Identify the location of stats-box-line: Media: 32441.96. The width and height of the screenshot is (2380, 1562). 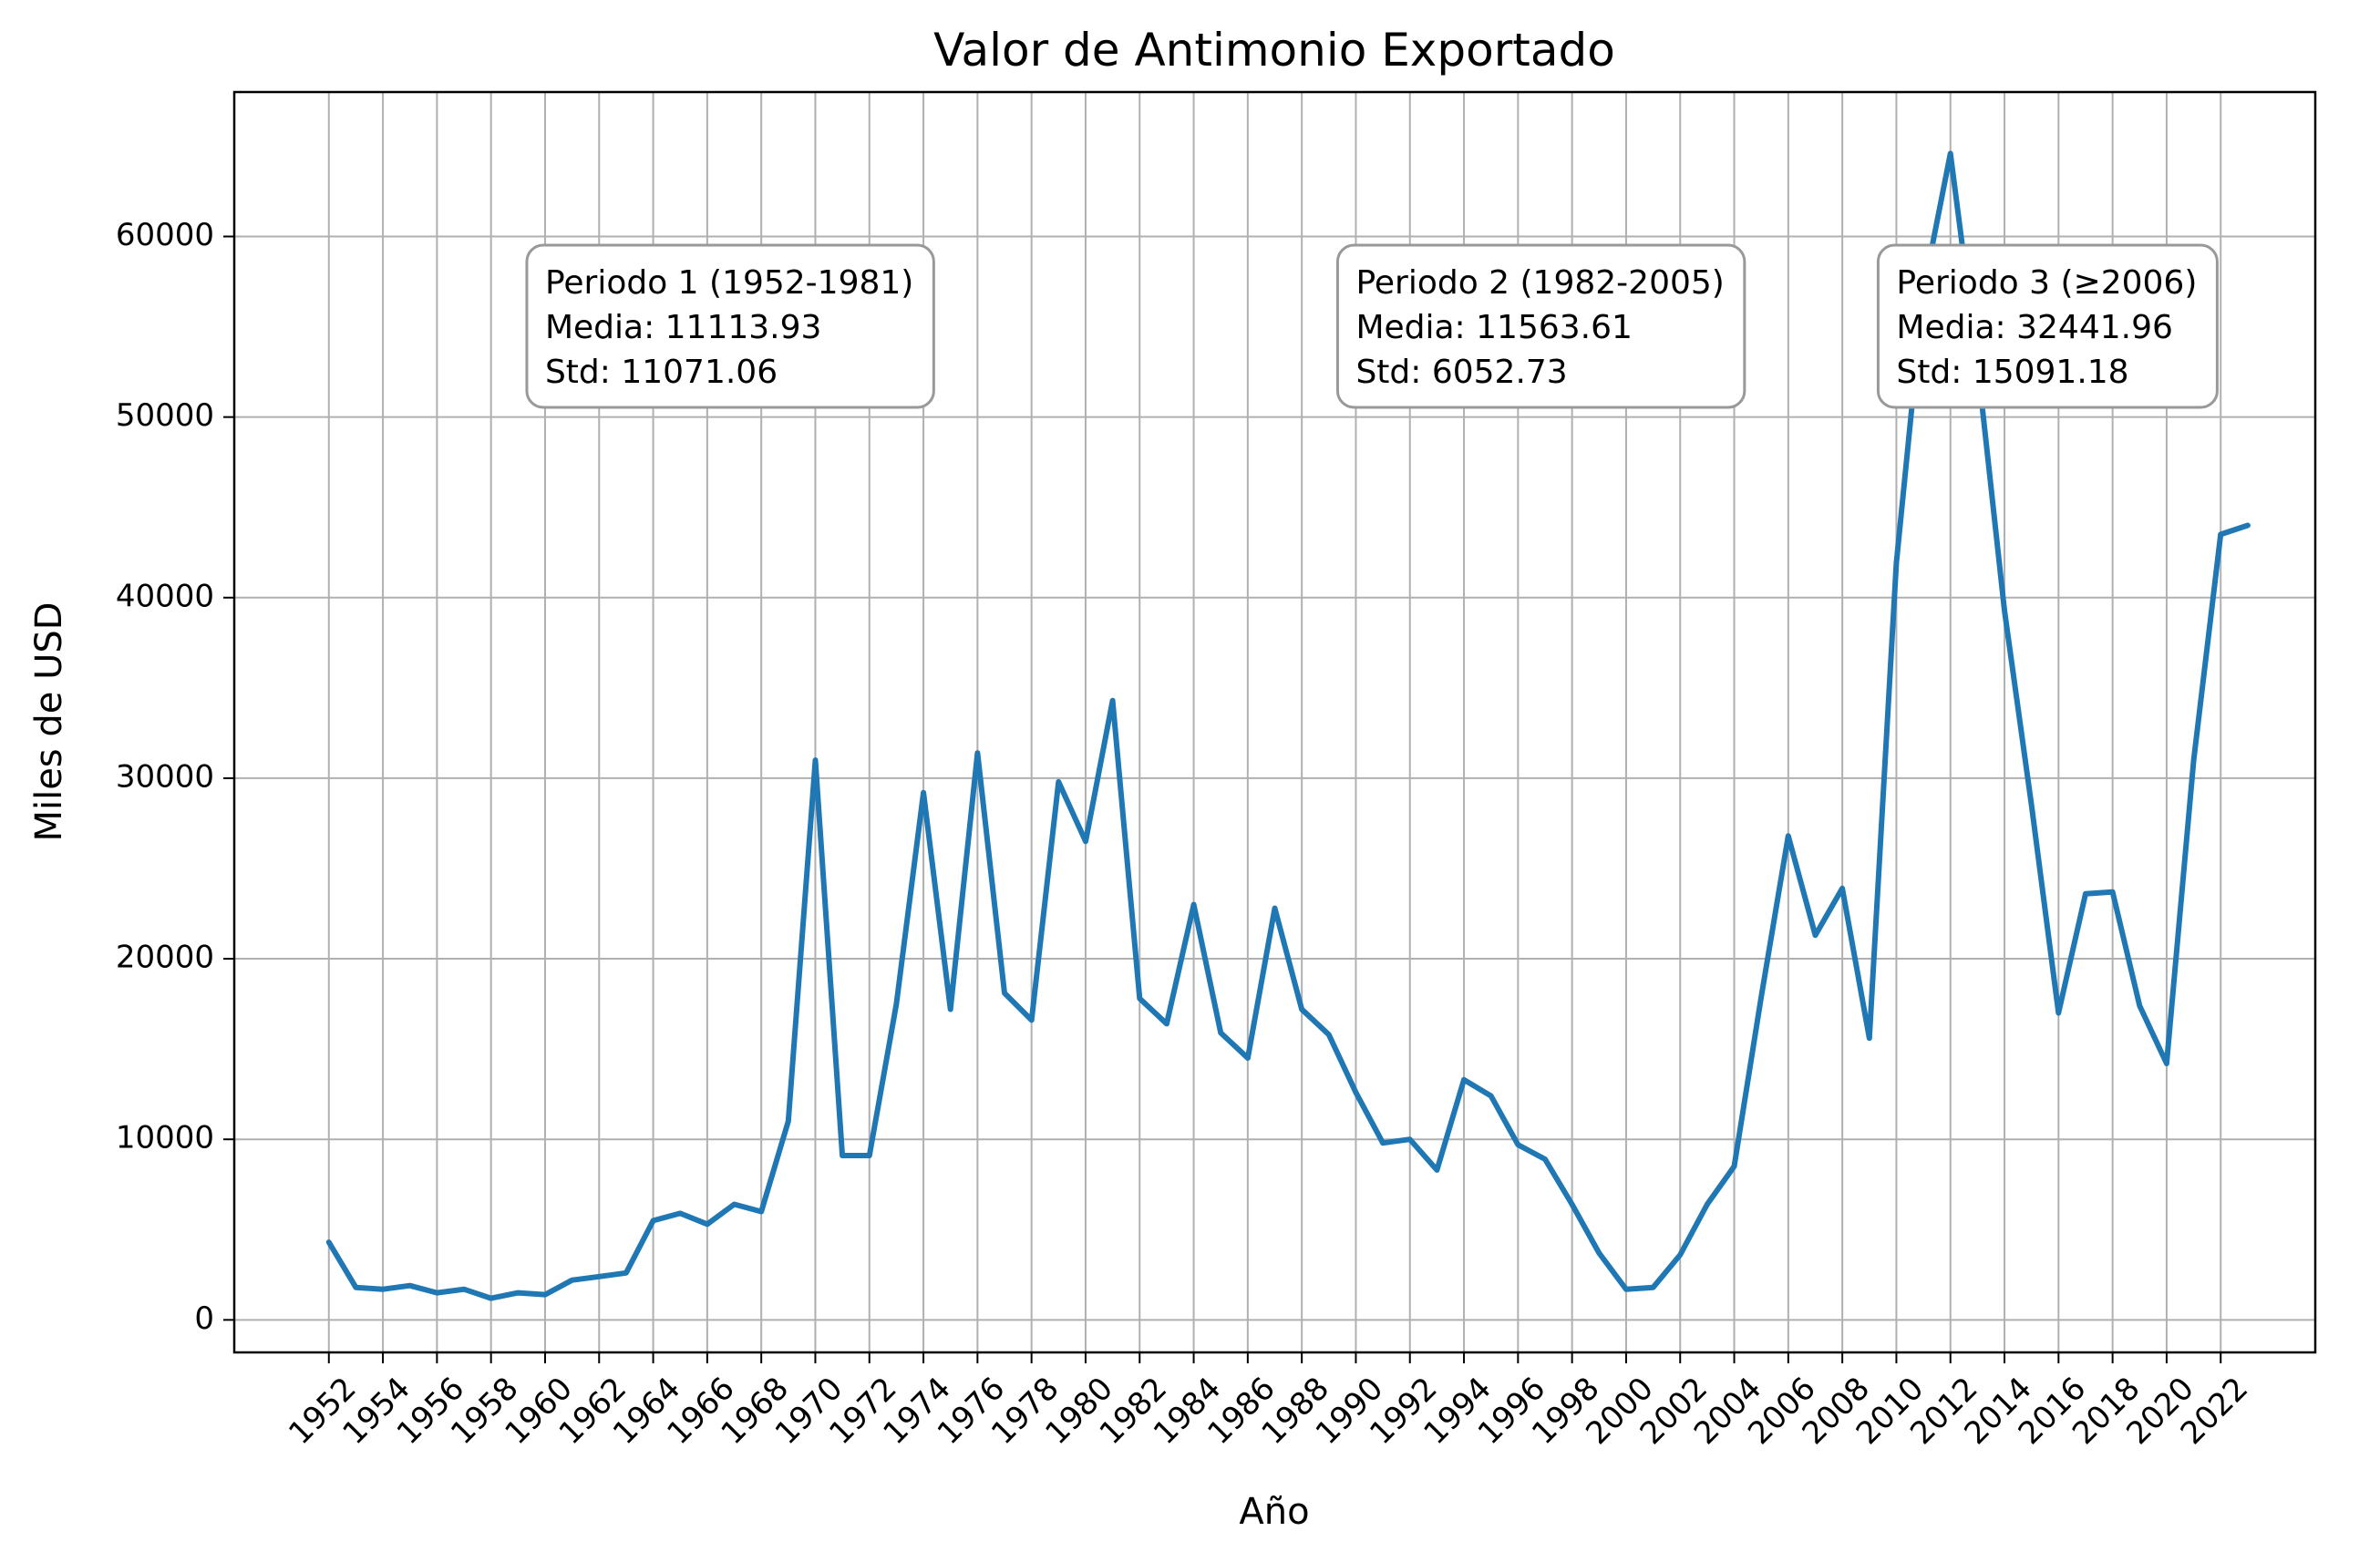
(2034, 327).